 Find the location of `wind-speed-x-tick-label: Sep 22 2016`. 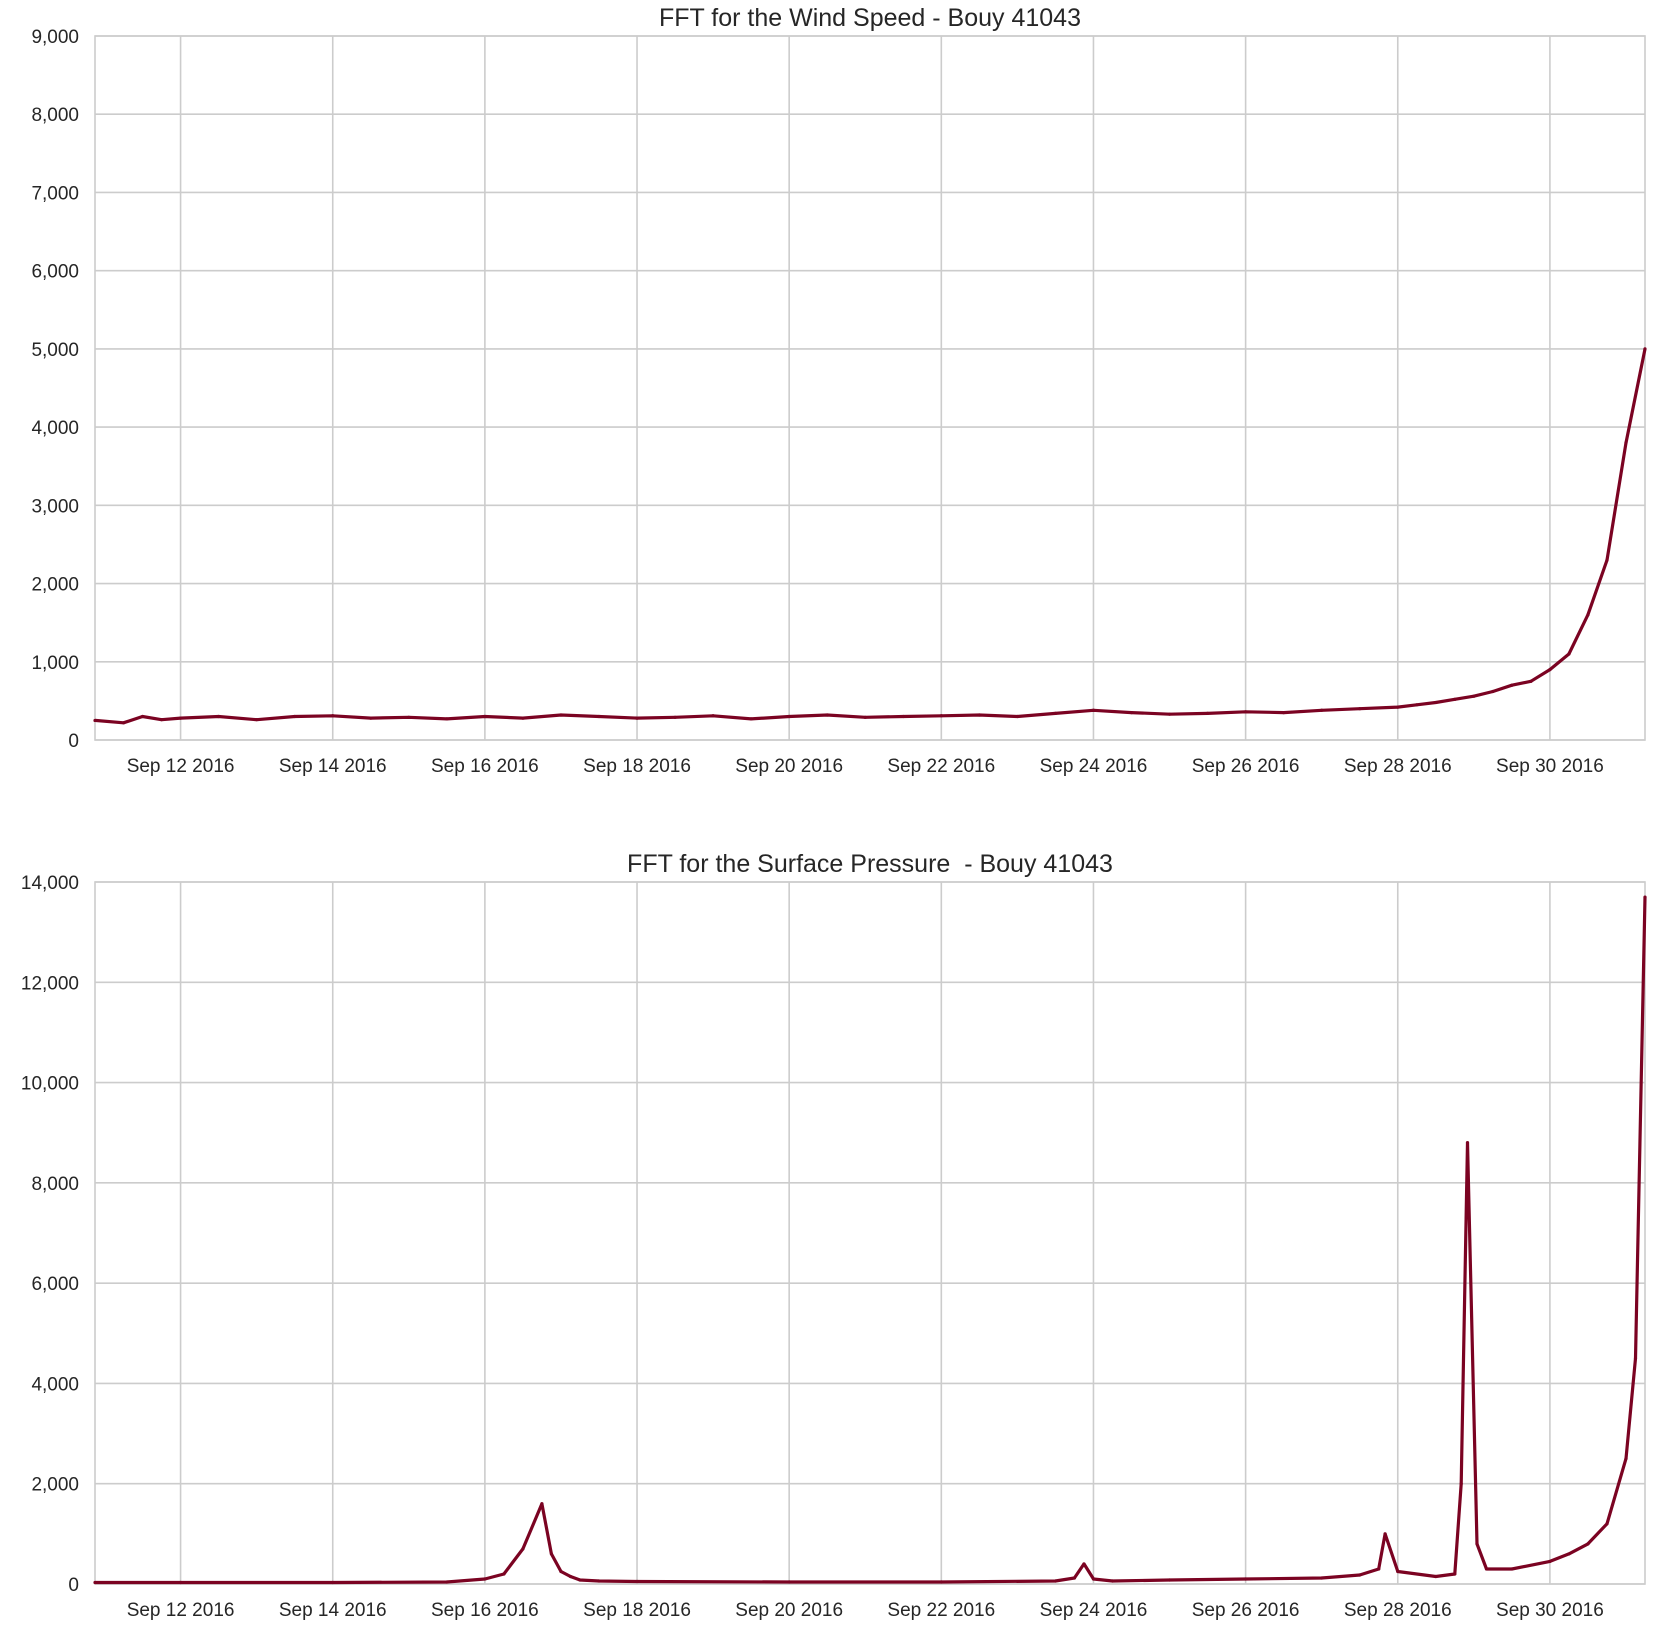

wind-speed-x-tick-label: Sep 22 2016 is located at coordinates (941, 766).